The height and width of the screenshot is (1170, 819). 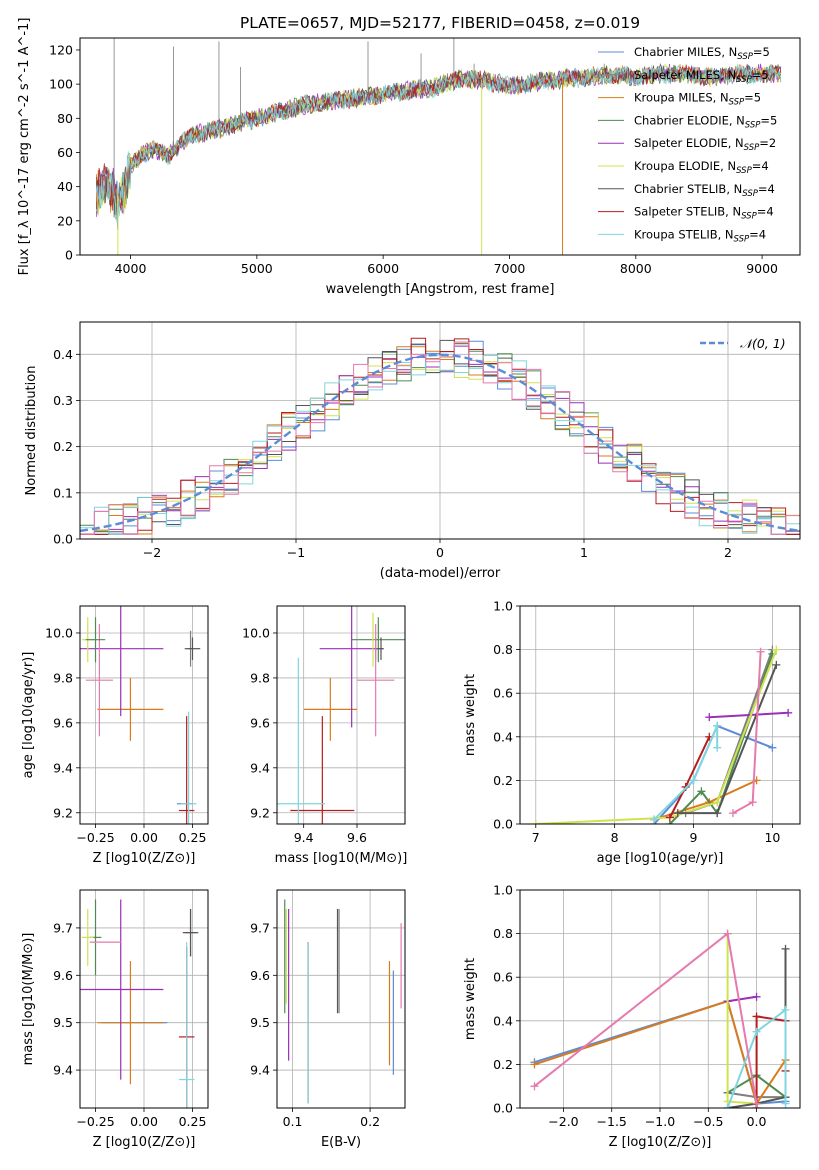 What do you see at coordinates (28, 999) in the screenshot?
I see `y-axis-label: mass [log10(M/M⊙)]` at bounding box center [28, 999].